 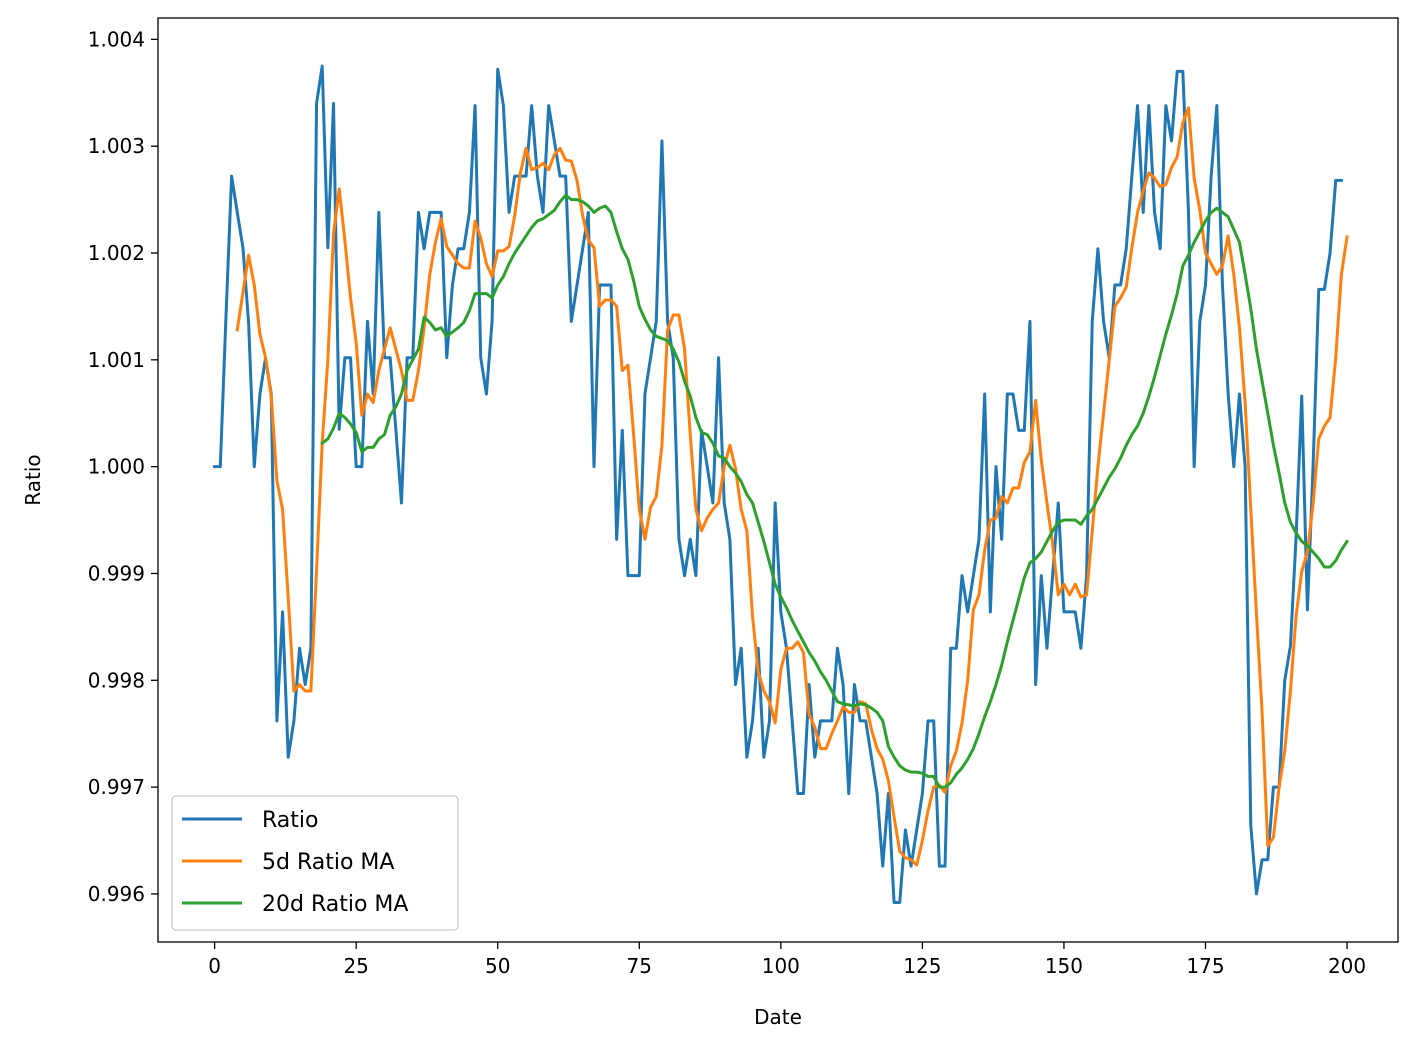 I want to click on x-tick-label: 125, so click(x=922, y=966).